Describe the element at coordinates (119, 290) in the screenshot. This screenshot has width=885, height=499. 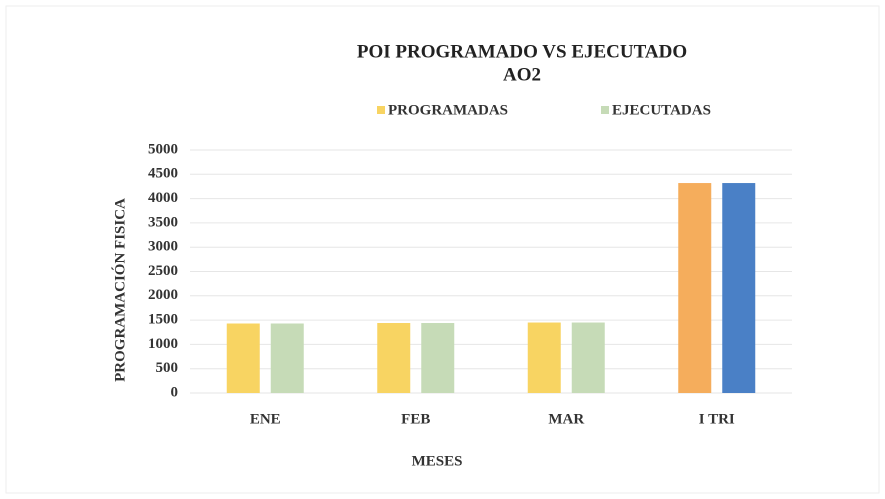
I see `y-axis-label: PROGRAMACIÓN FISICA` at that location.